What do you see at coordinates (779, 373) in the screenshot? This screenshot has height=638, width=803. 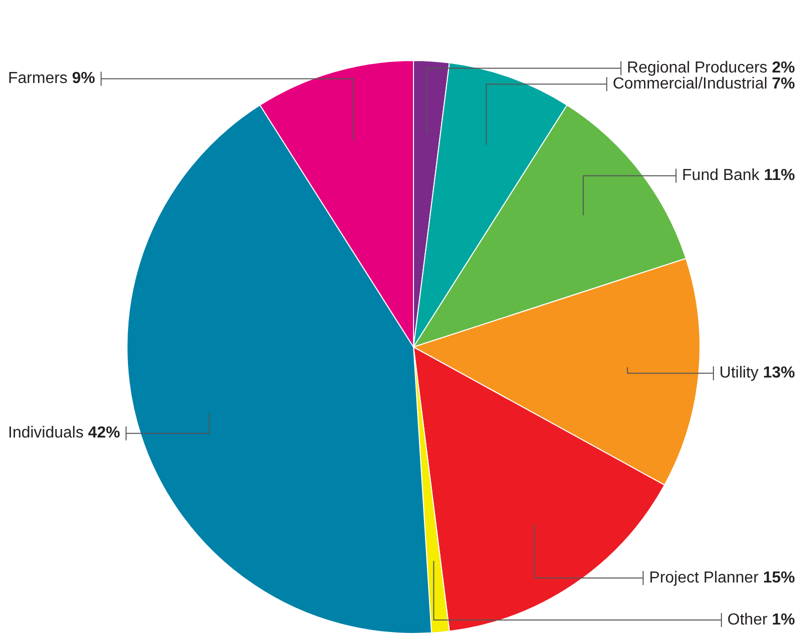 I see `data-label: 13%` at bounding box center [779, 373].